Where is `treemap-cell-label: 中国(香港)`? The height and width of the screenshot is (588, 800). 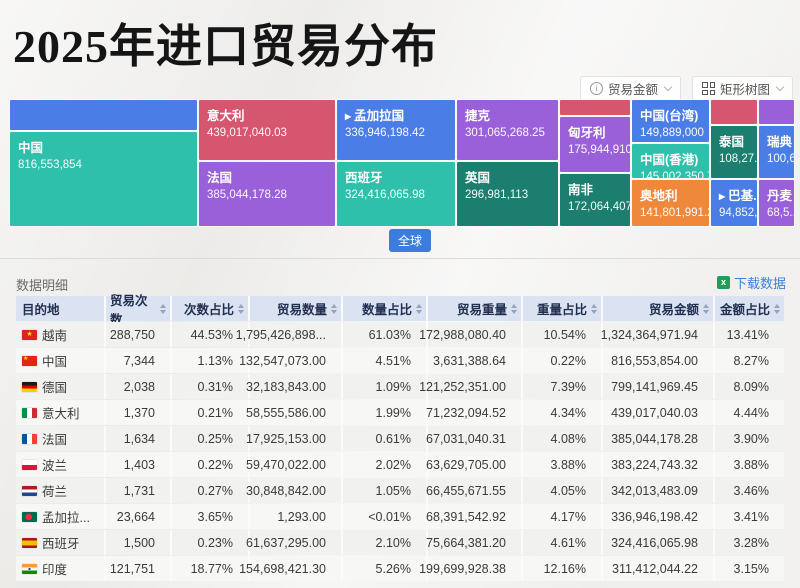
treemap-cell-label: 中国(香港) is located at coordinates (669, 160).